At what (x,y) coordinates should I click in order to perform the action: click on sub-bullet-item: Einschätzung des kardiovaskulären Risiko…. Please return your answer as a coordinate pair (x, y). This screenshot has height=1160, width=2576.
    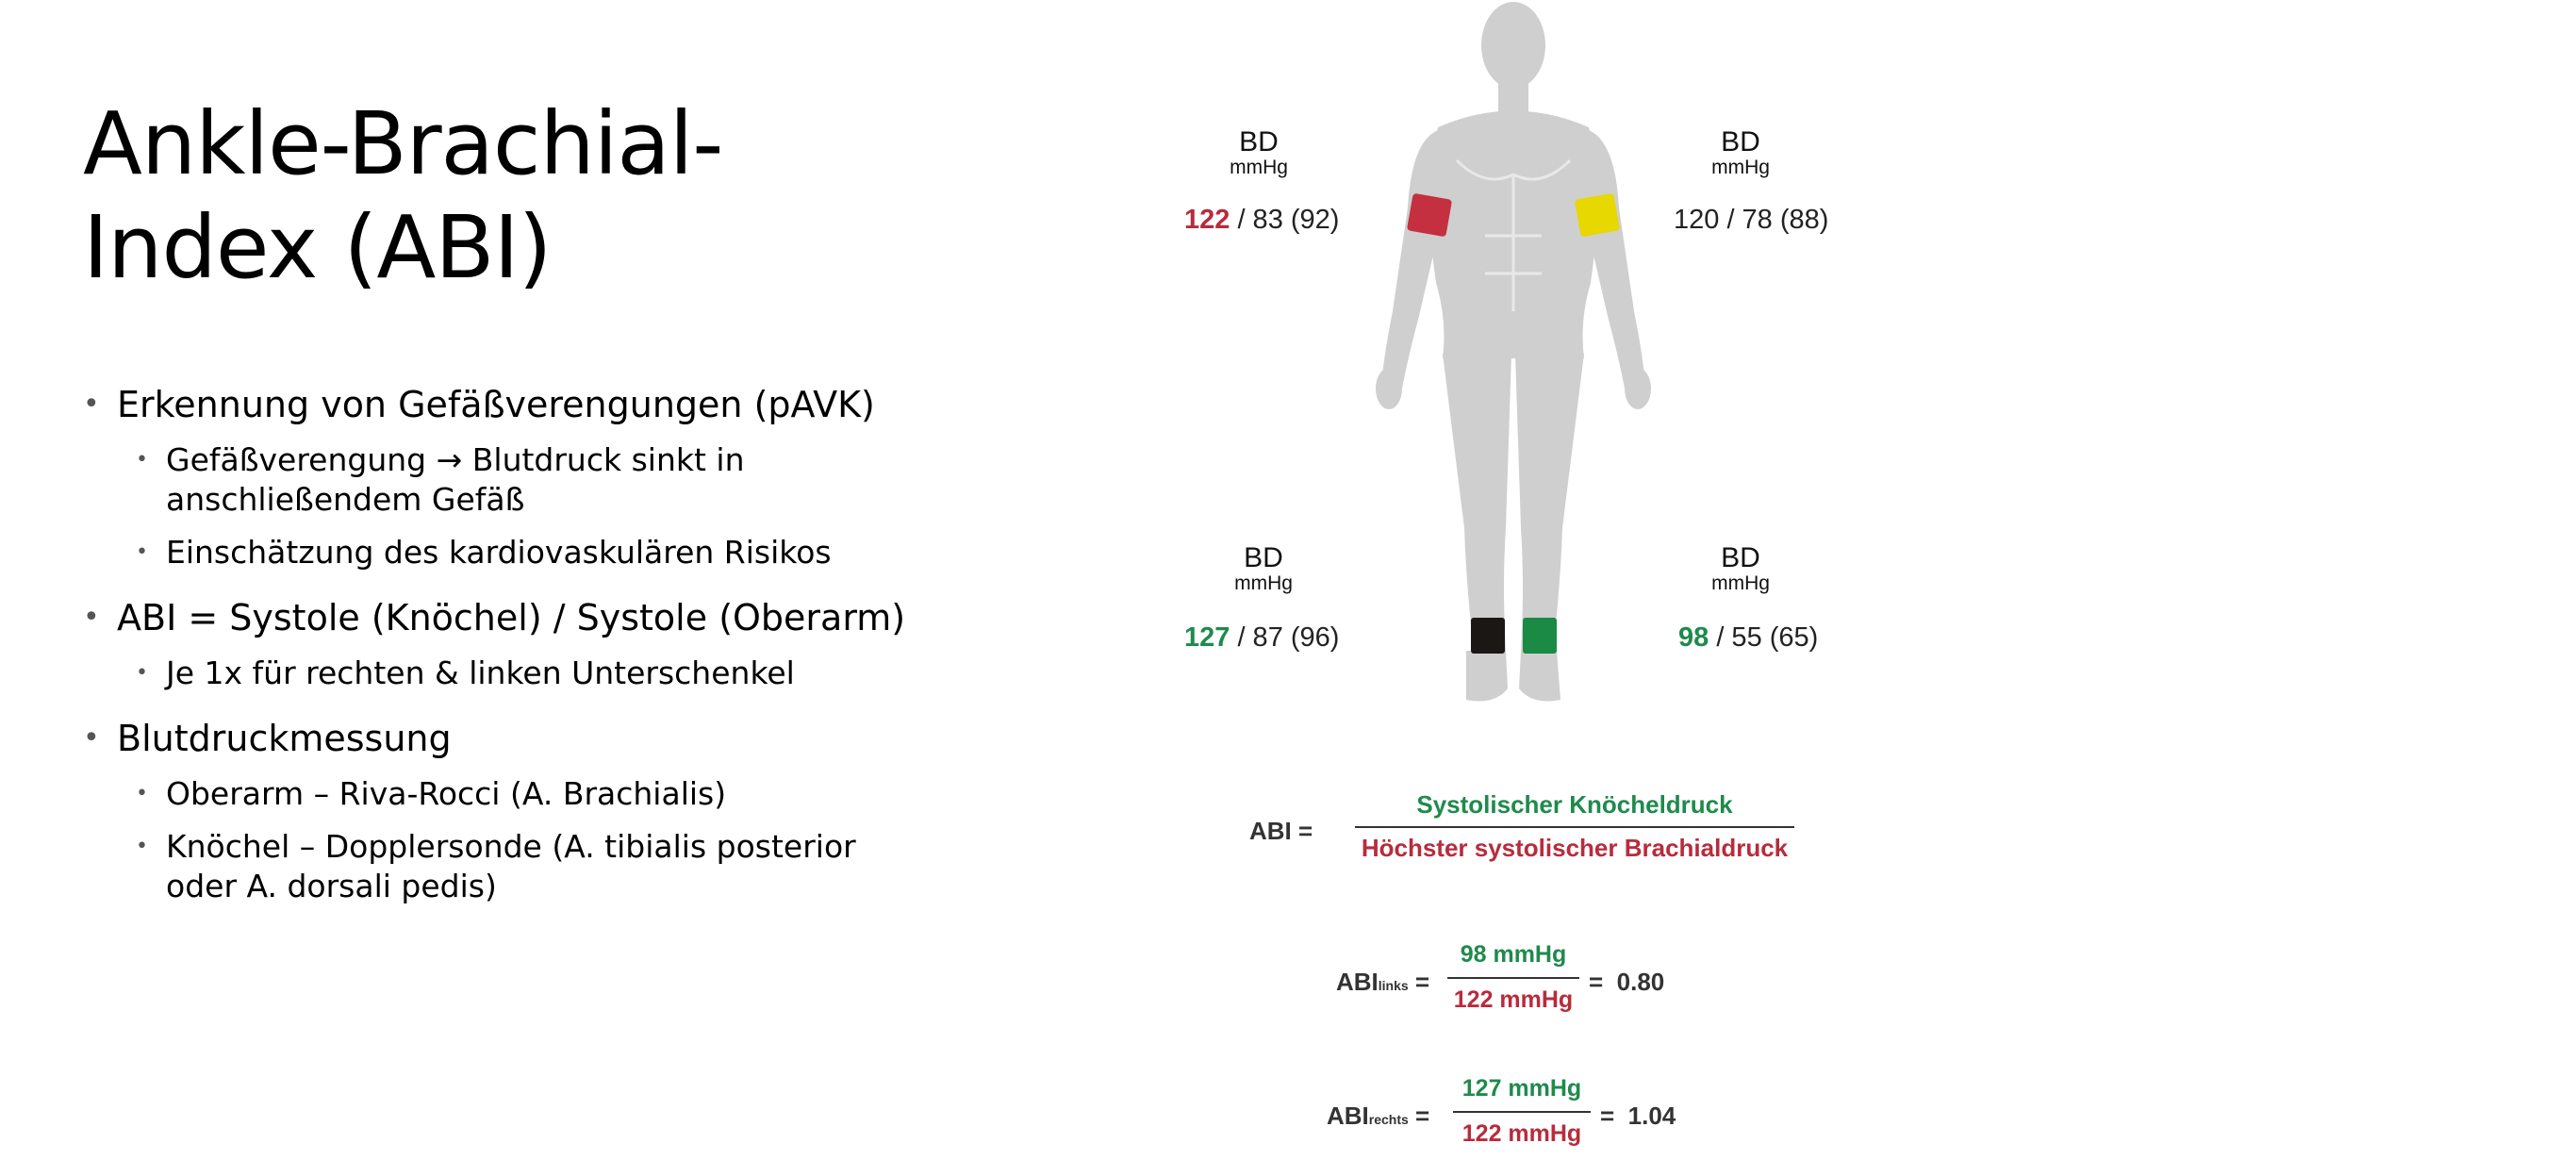
    Looking at the image, I should click on (500, 552).